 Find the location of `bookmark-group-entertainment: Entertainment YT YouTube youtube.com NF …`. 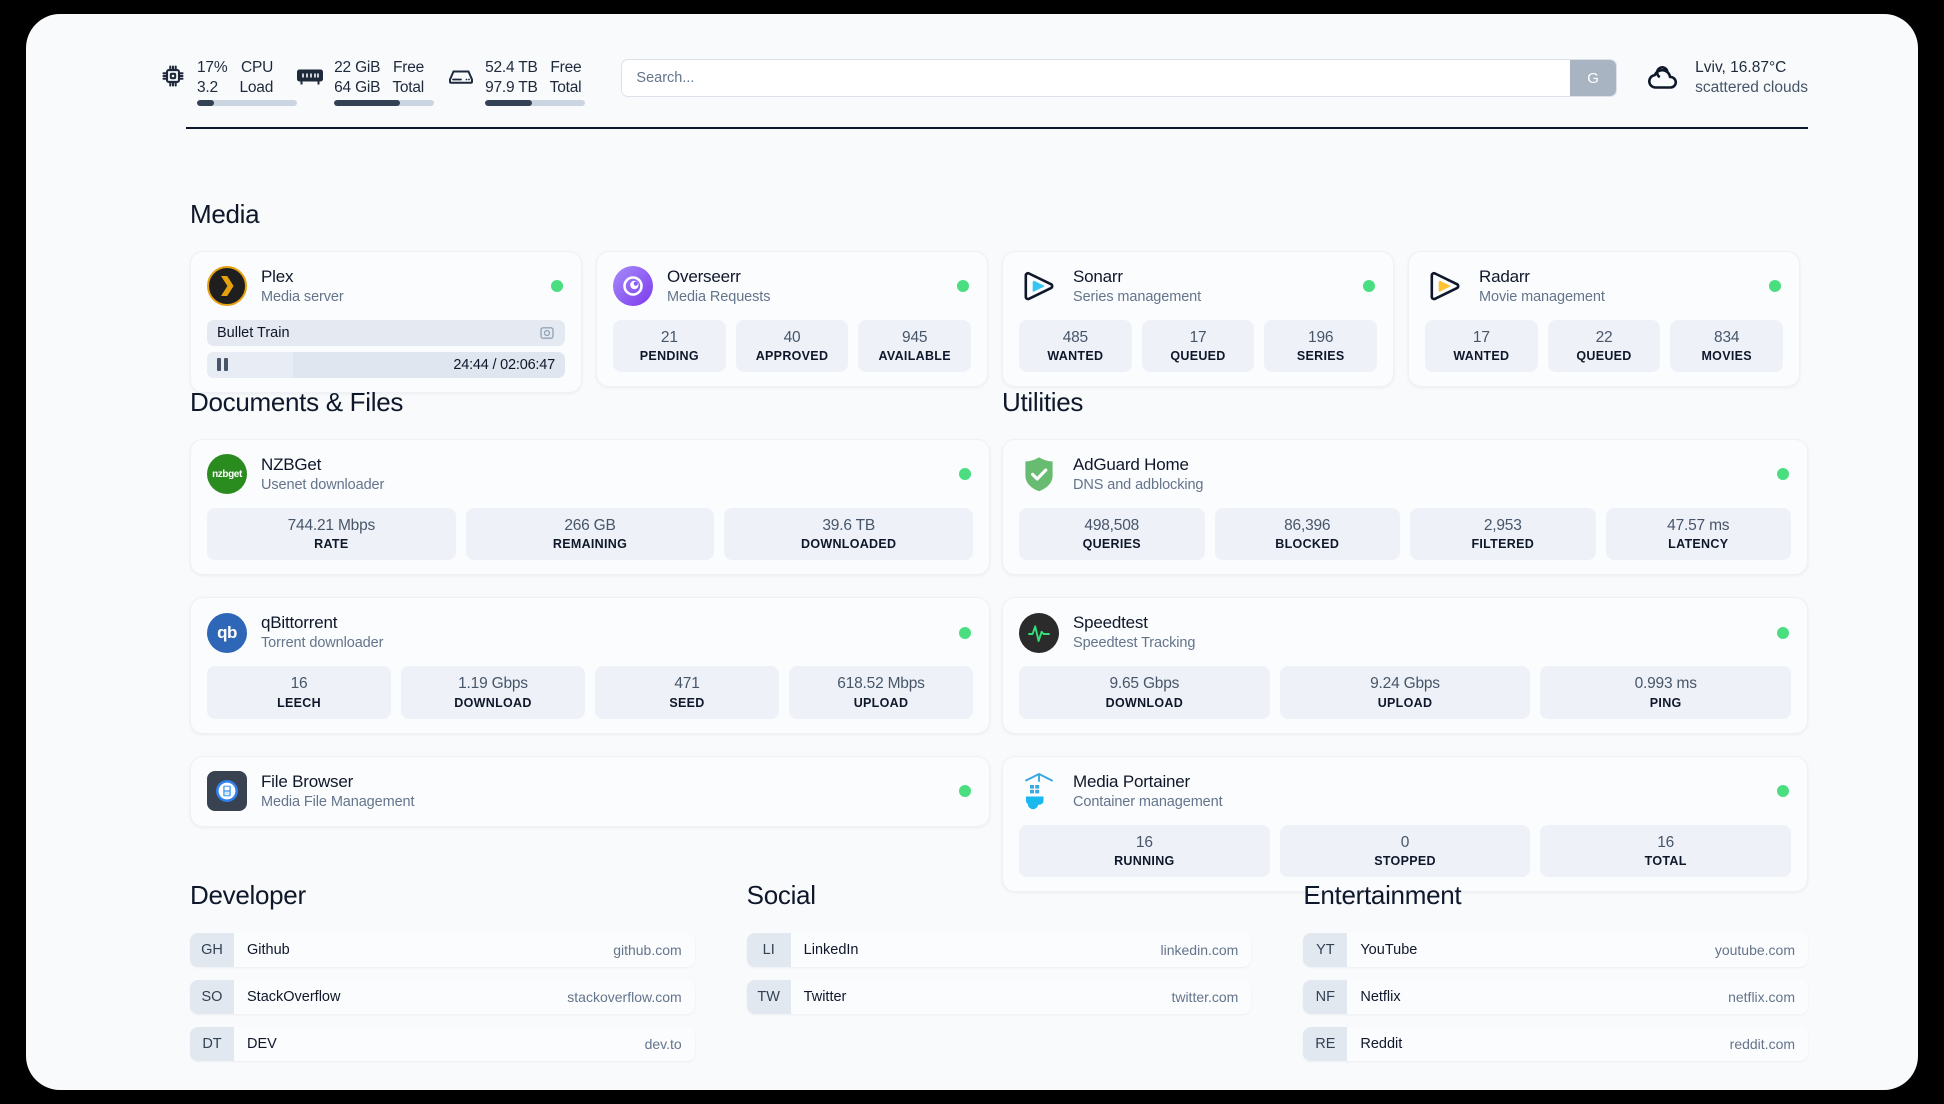

bookmark-group-entertainment: Entertainment YT YouTube youtube.com NF … is located at coordinates (1556, 977).